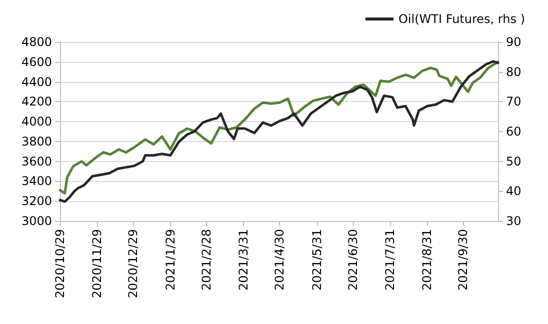 This screenshot has height=324, width=548. What do you see at coordinates (36, 101) in the screenshot?
I see `y-tick-label: 4200` at bounding box center [36, 101].